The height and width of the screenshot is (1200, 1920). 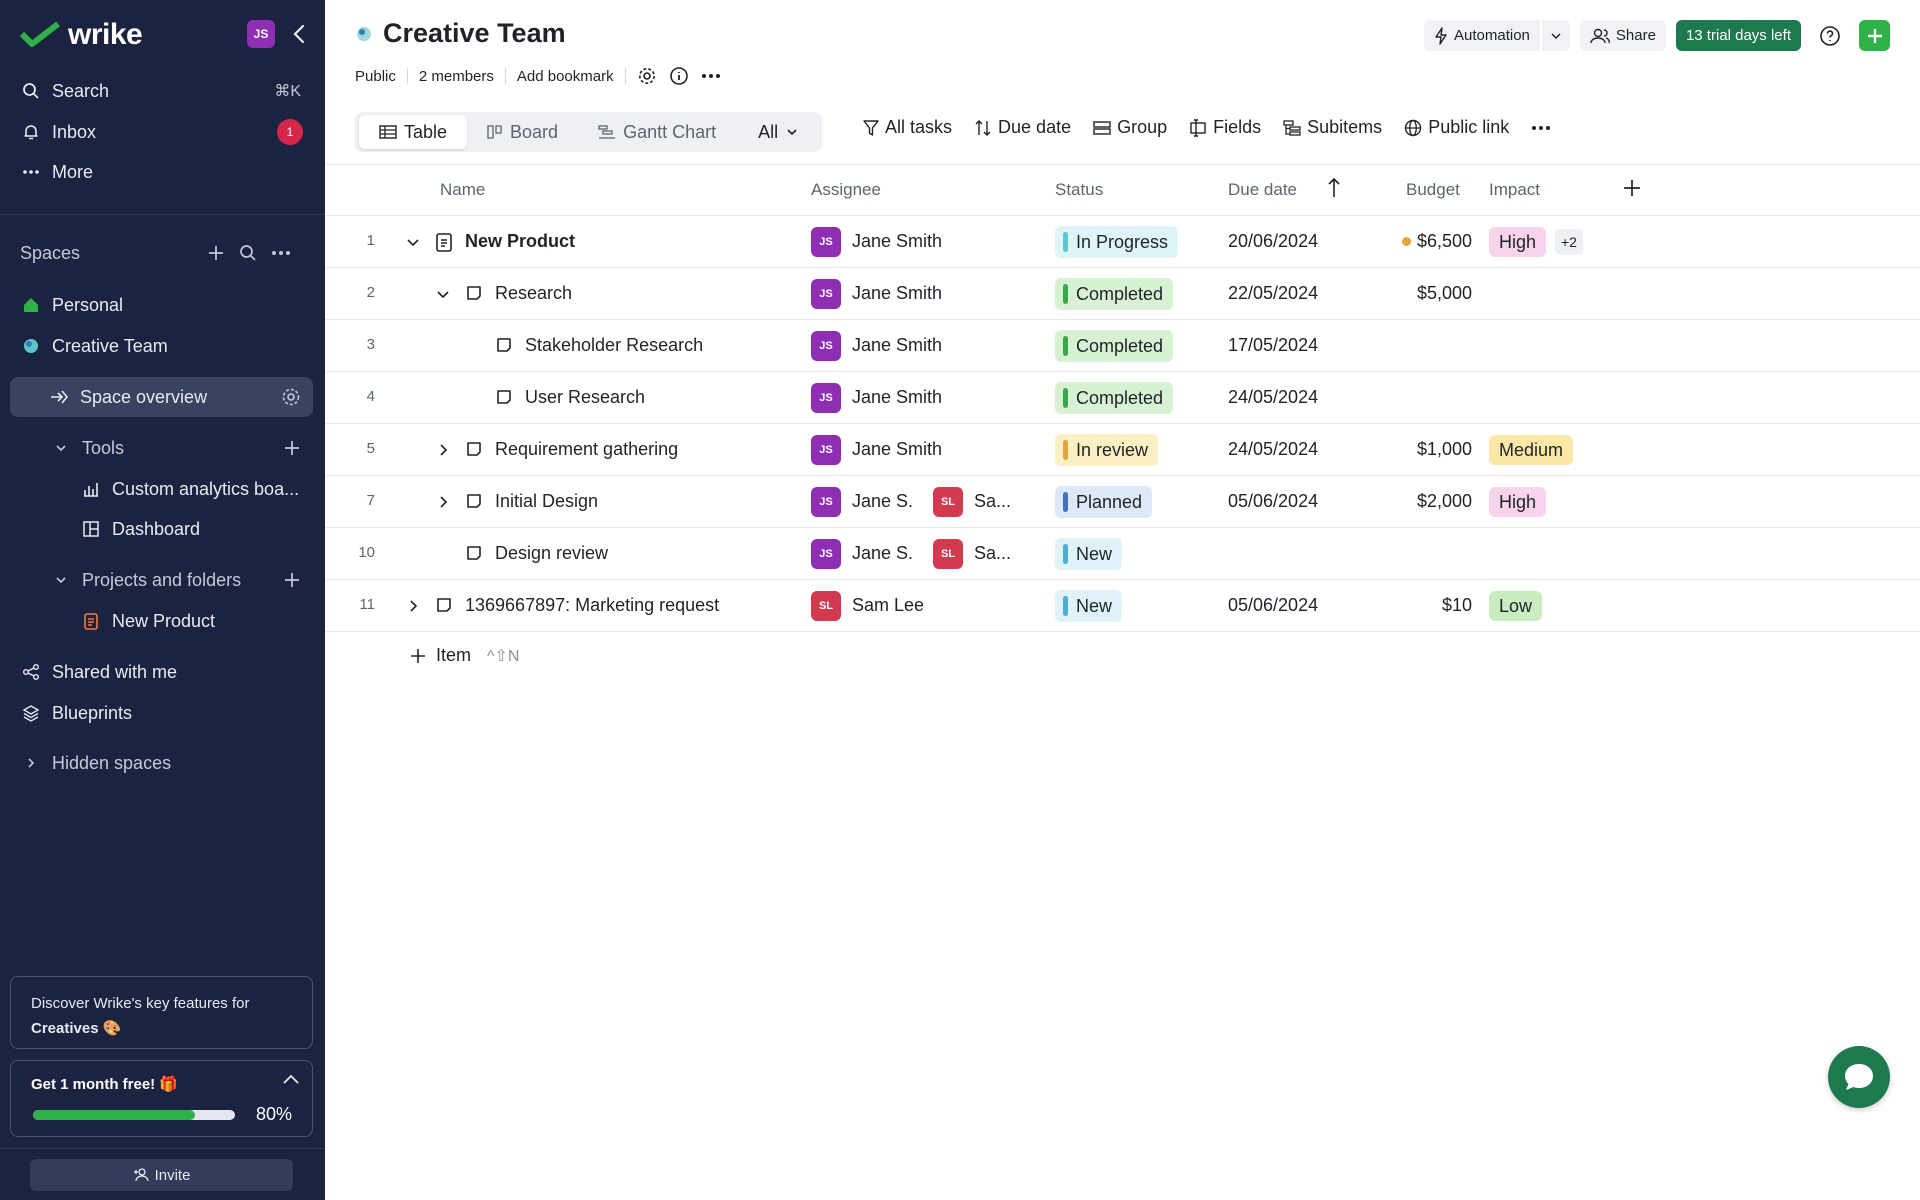 I want to click on tab-board: Board, so click(x=522, y=132).